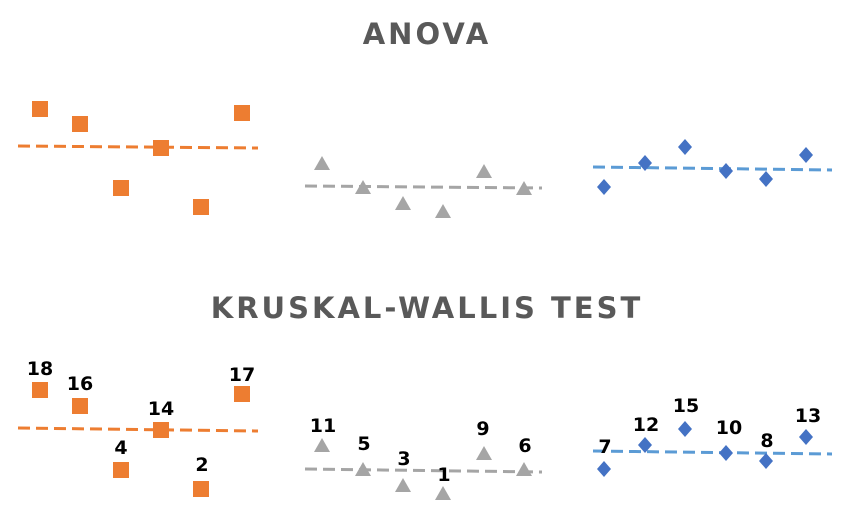 The height and width of the screenshot is (521, 861). Describe the element at coordinates (363, 444) in the screenshot. I see `rank-label: 5` at that location.